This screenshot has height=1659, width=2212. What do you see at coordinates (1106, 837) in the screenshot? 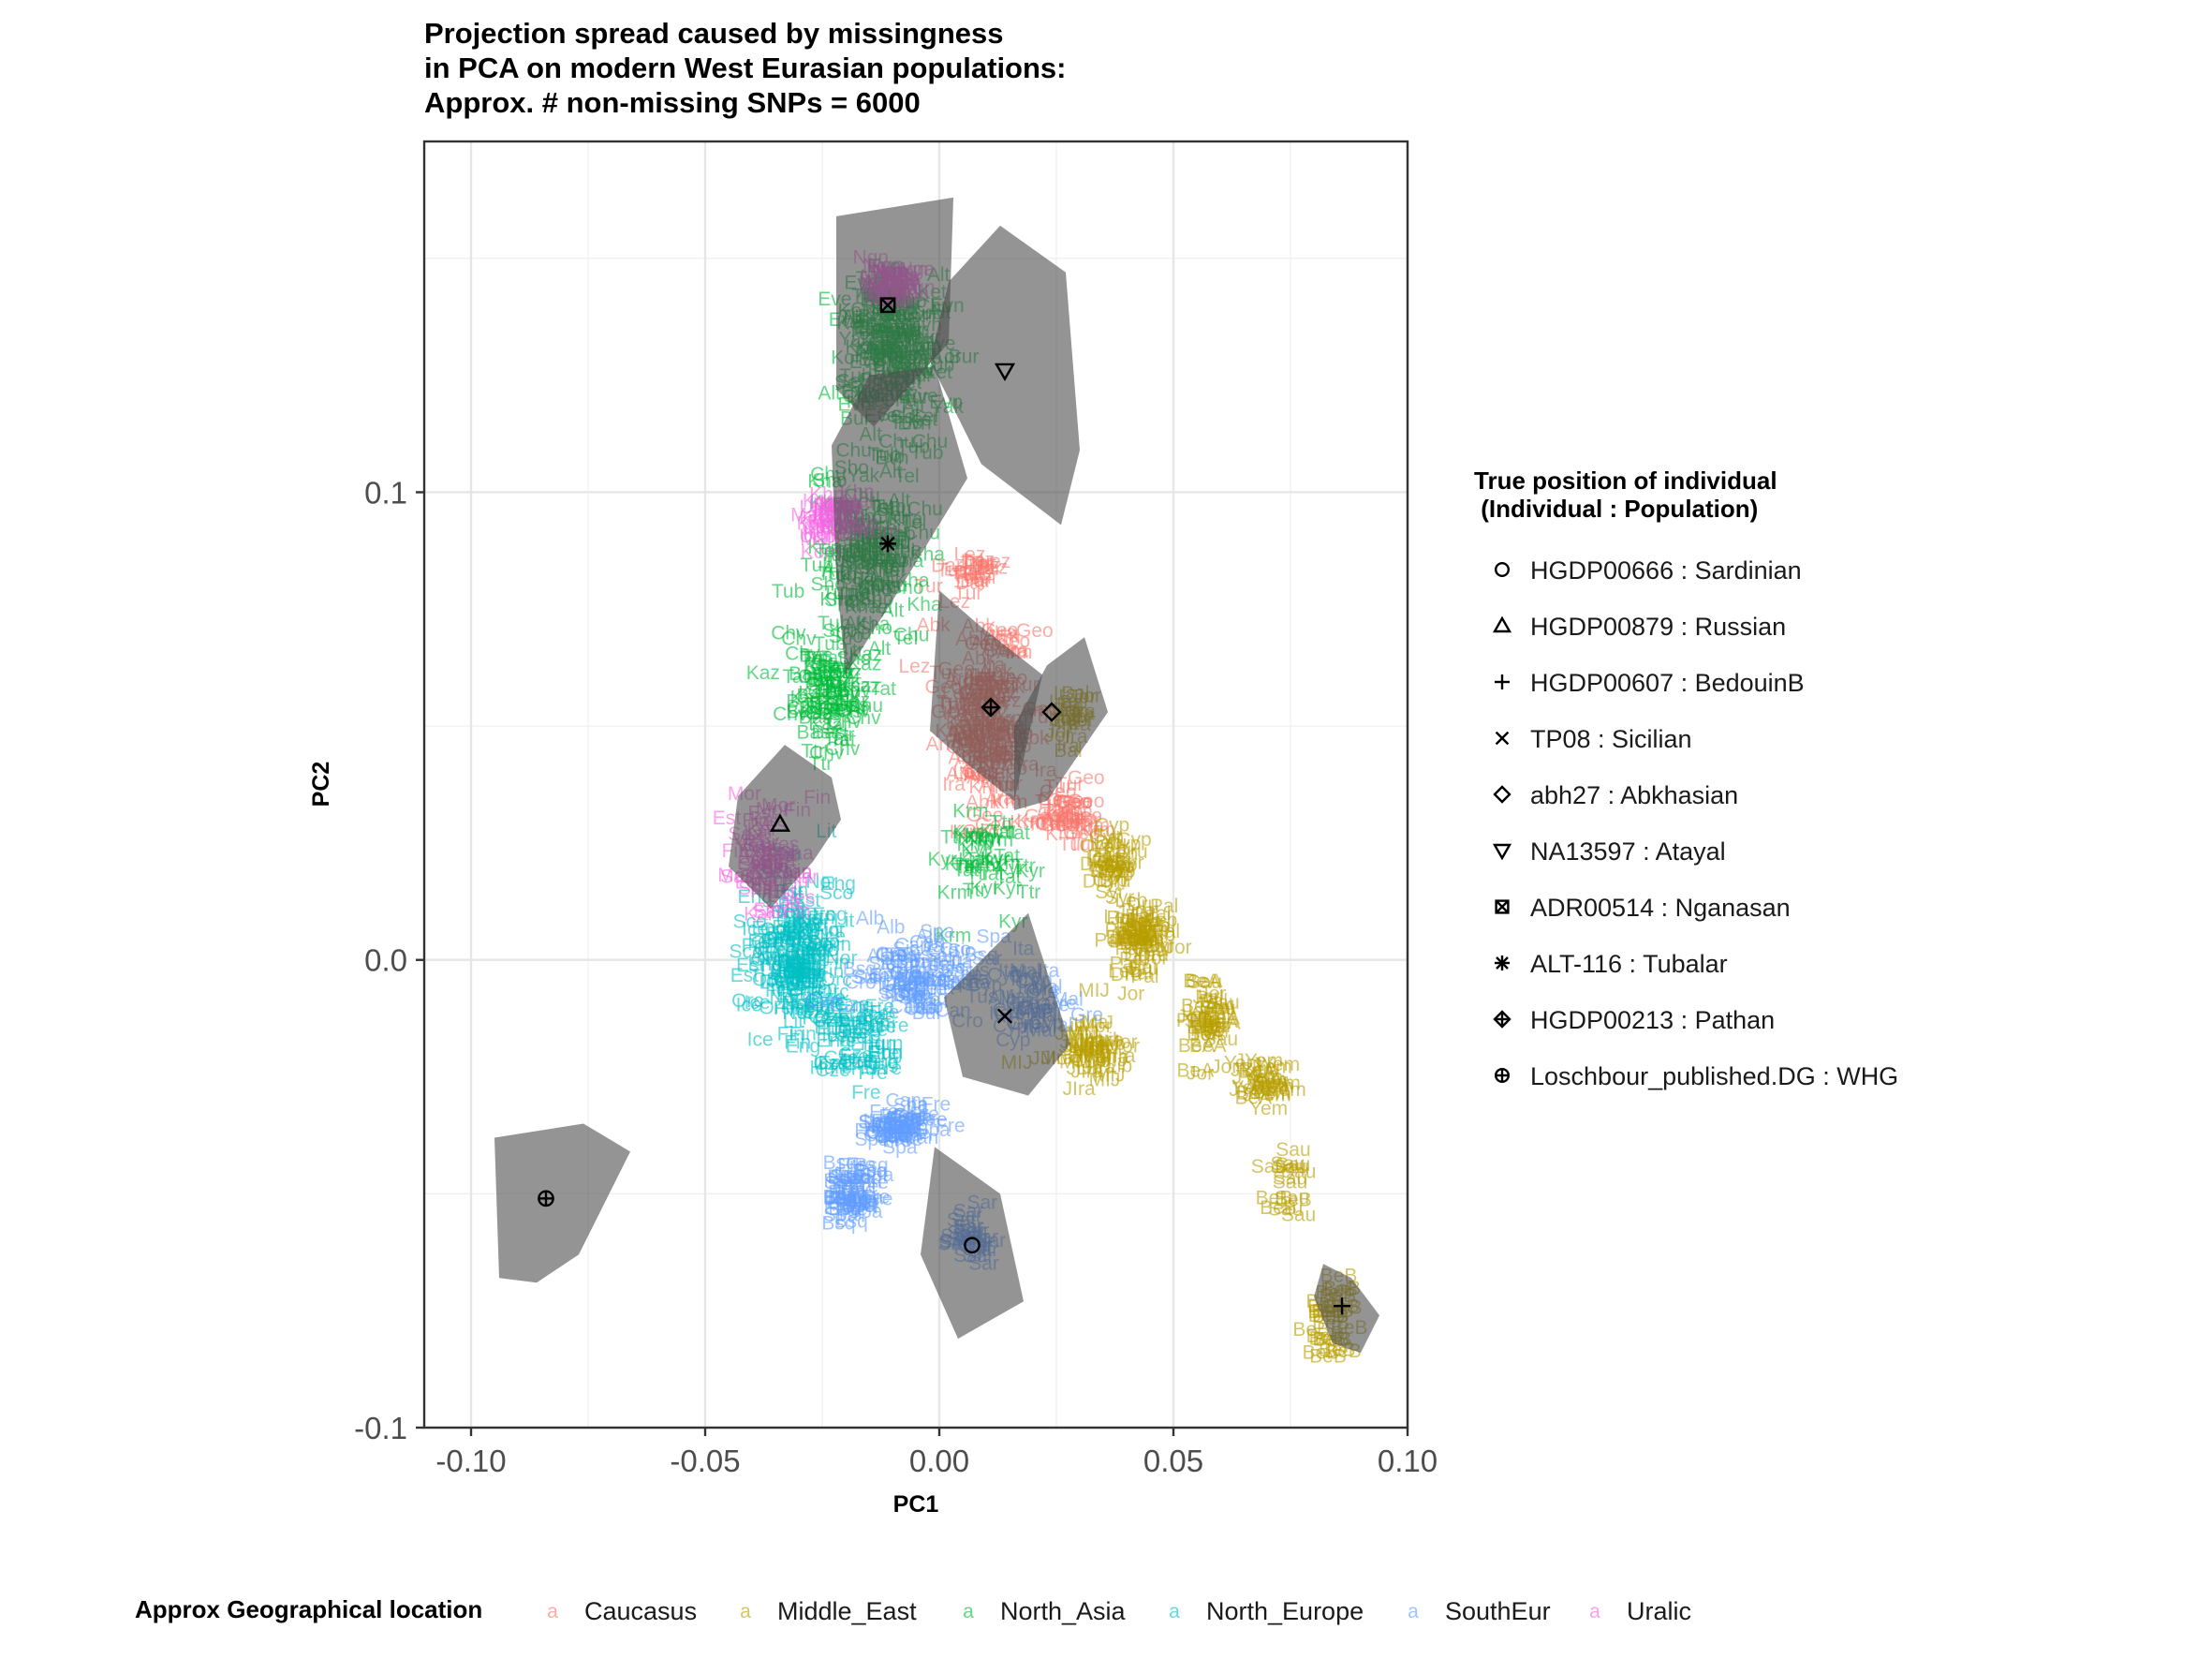
I see `population-label-middle-east: Cyp` at bounding box center [1106, 837].